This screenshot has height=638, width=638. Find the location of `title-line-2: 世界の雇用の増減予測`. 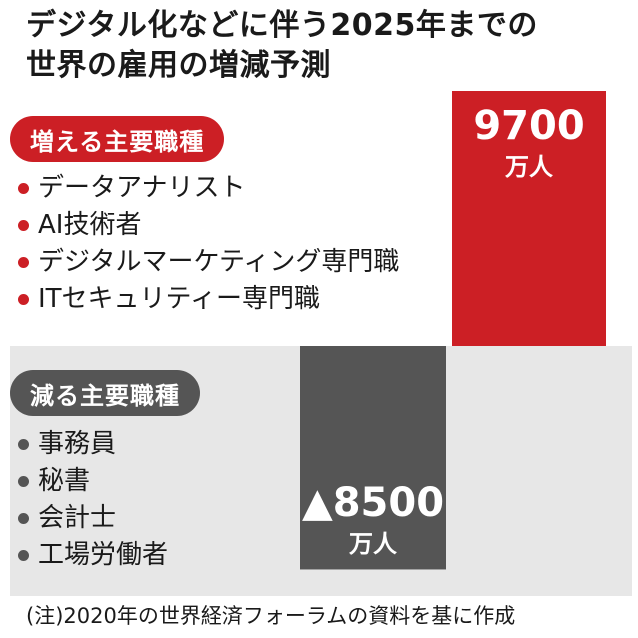

title-line-2: 世界の雇用の増減予測 is located at coordinates (178, 65).